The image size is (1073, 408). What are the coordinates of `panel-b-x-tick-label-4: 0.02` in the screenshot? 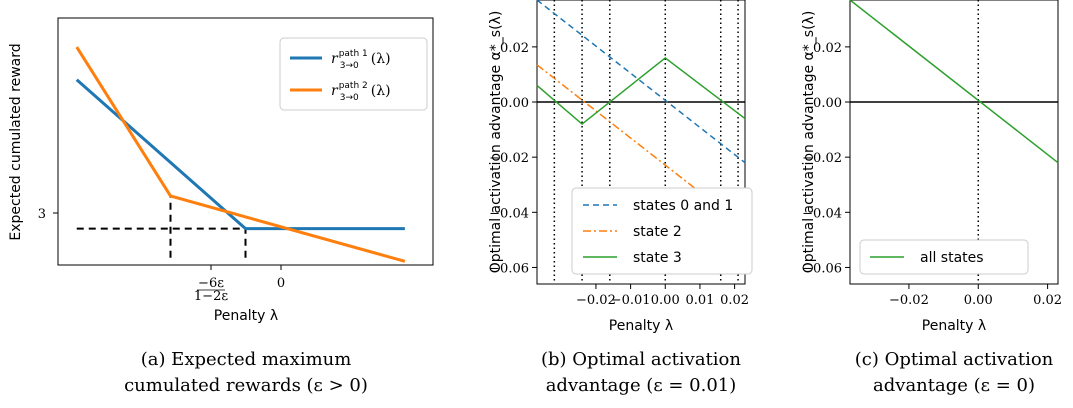 It's located at (734, 300).